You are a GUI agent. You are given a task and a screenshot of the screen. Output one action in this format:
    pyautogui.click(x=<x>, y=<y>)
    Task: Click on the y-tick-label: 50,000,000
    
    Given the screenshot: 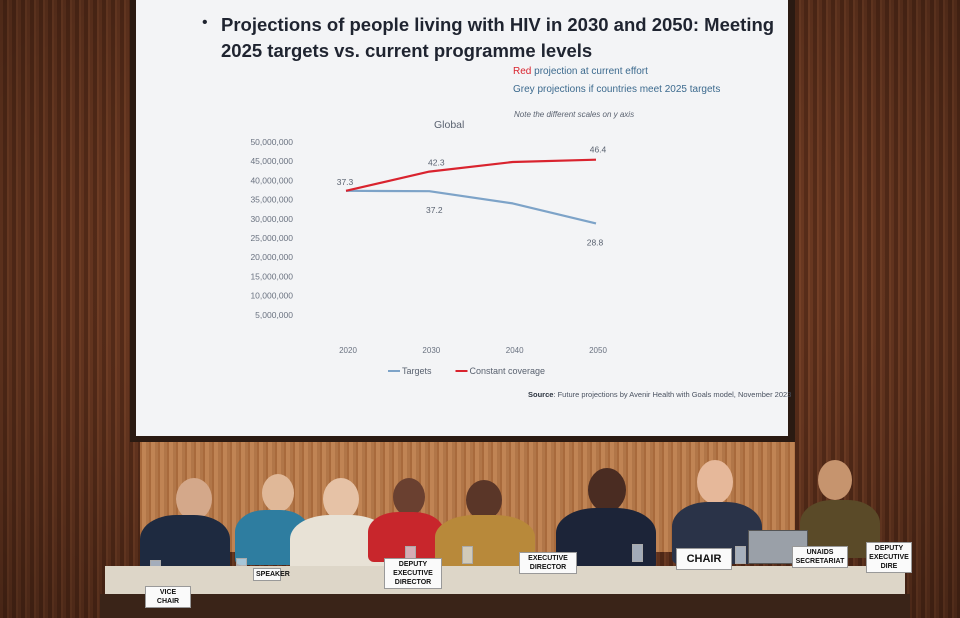 What is the action you would take?
    pyautogui.click(x=271, y=142)
    